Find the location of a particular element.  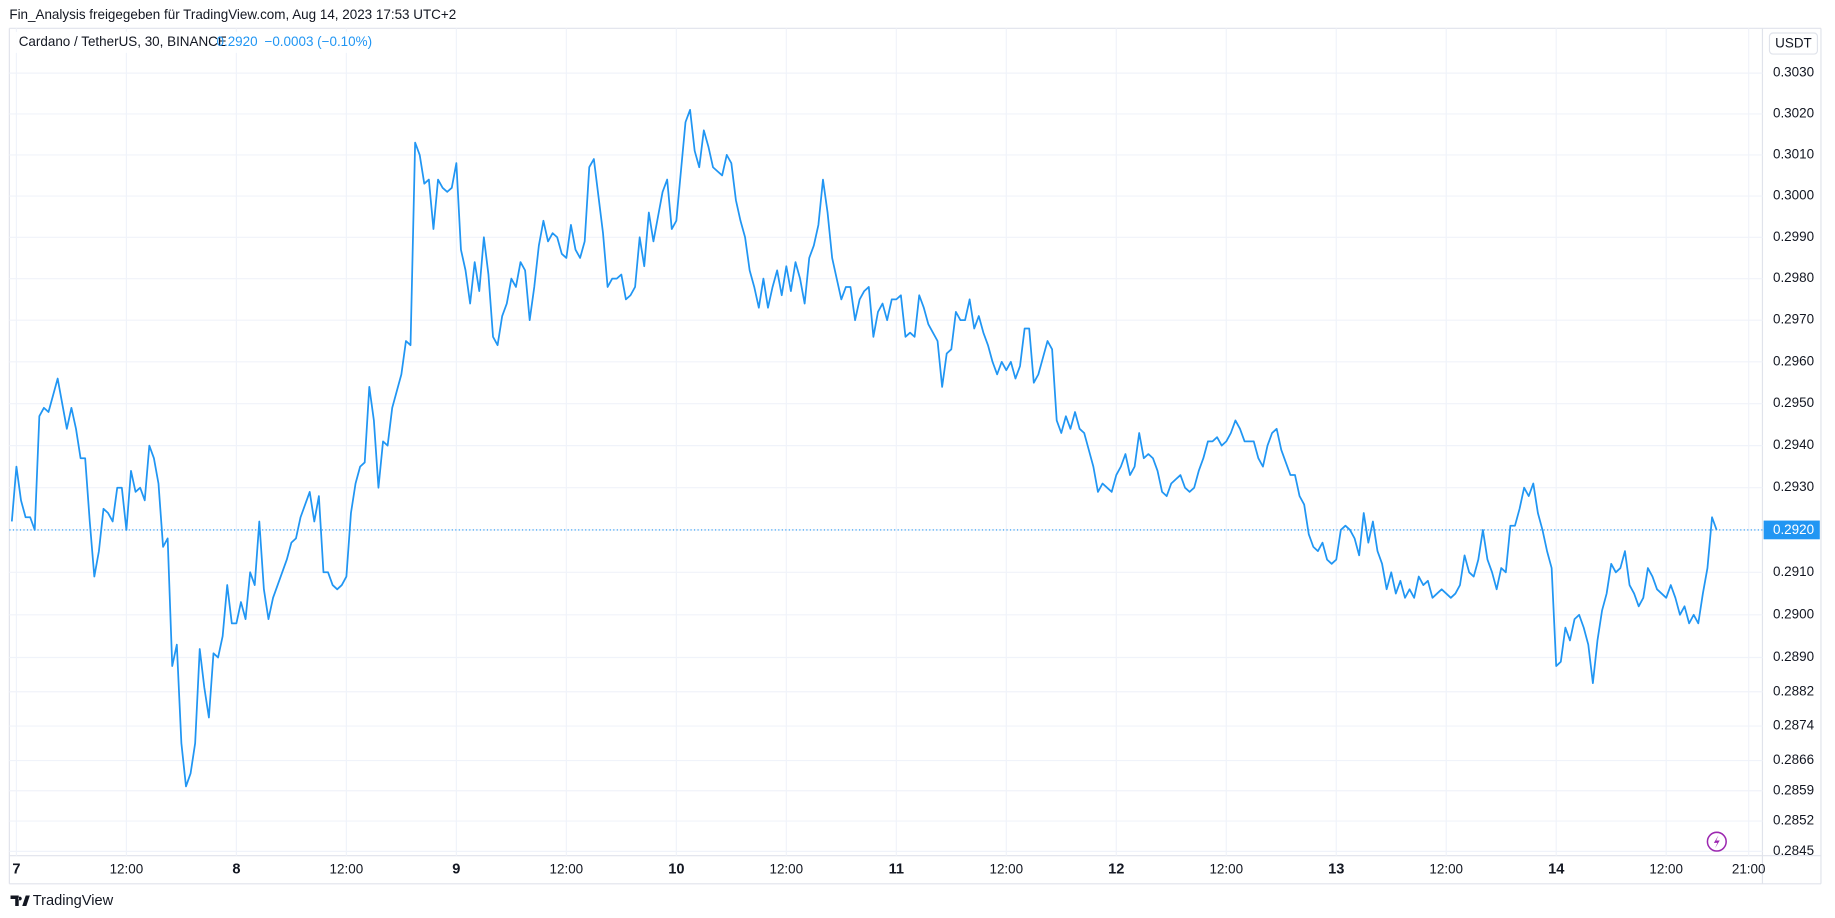

y-tick-label: 0.2970 is located at coordinates (1793, 319).